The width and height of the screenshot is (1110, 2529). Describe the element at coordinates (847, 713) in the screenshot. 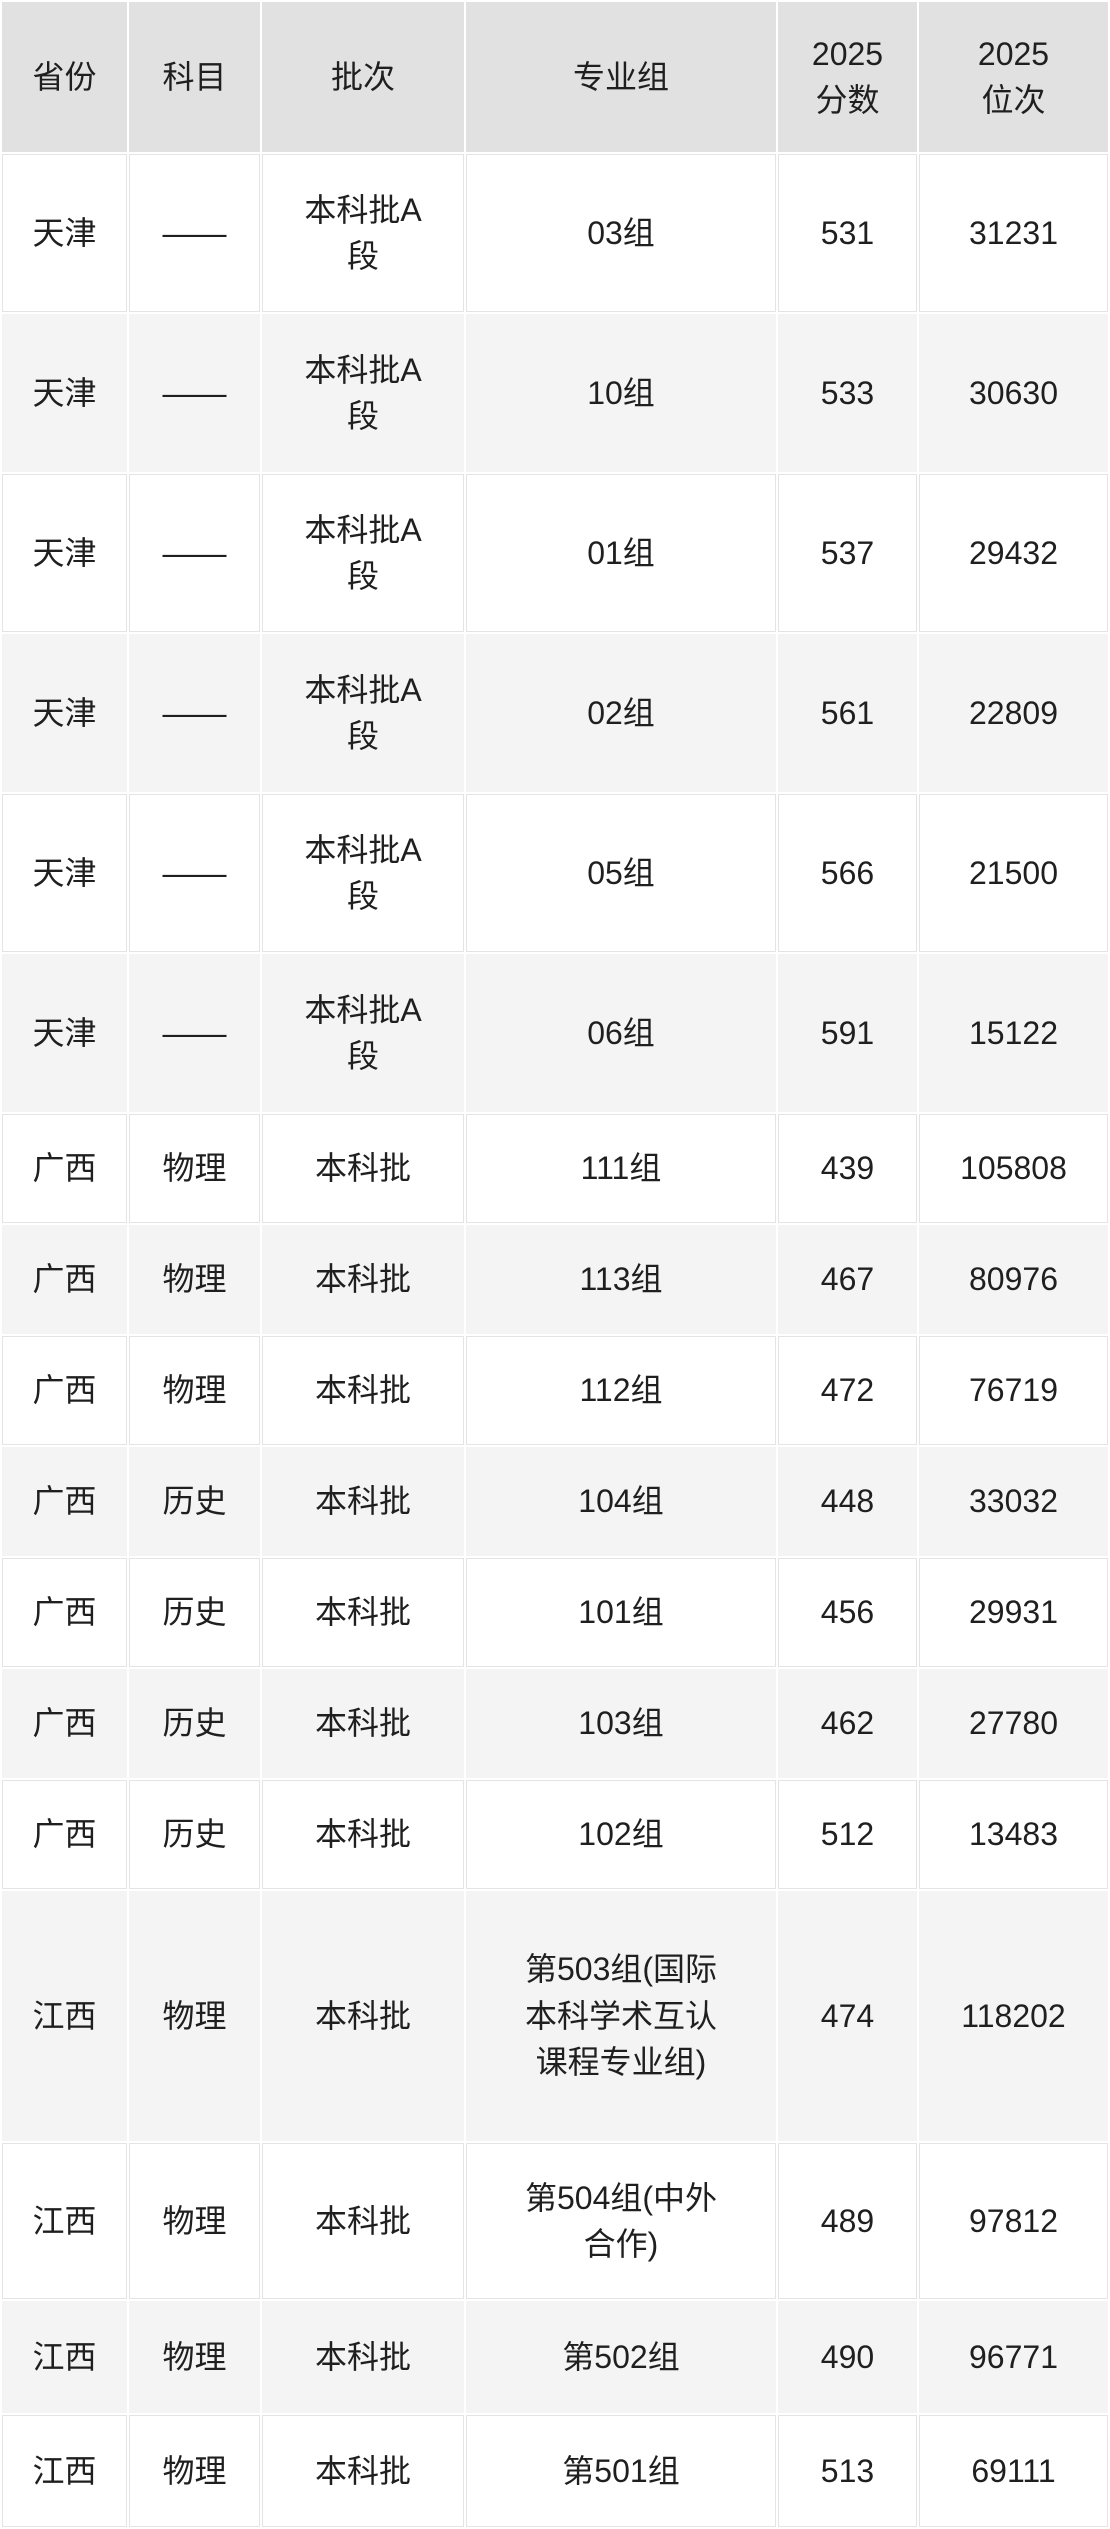

I see `cell-score: 561` at that location.